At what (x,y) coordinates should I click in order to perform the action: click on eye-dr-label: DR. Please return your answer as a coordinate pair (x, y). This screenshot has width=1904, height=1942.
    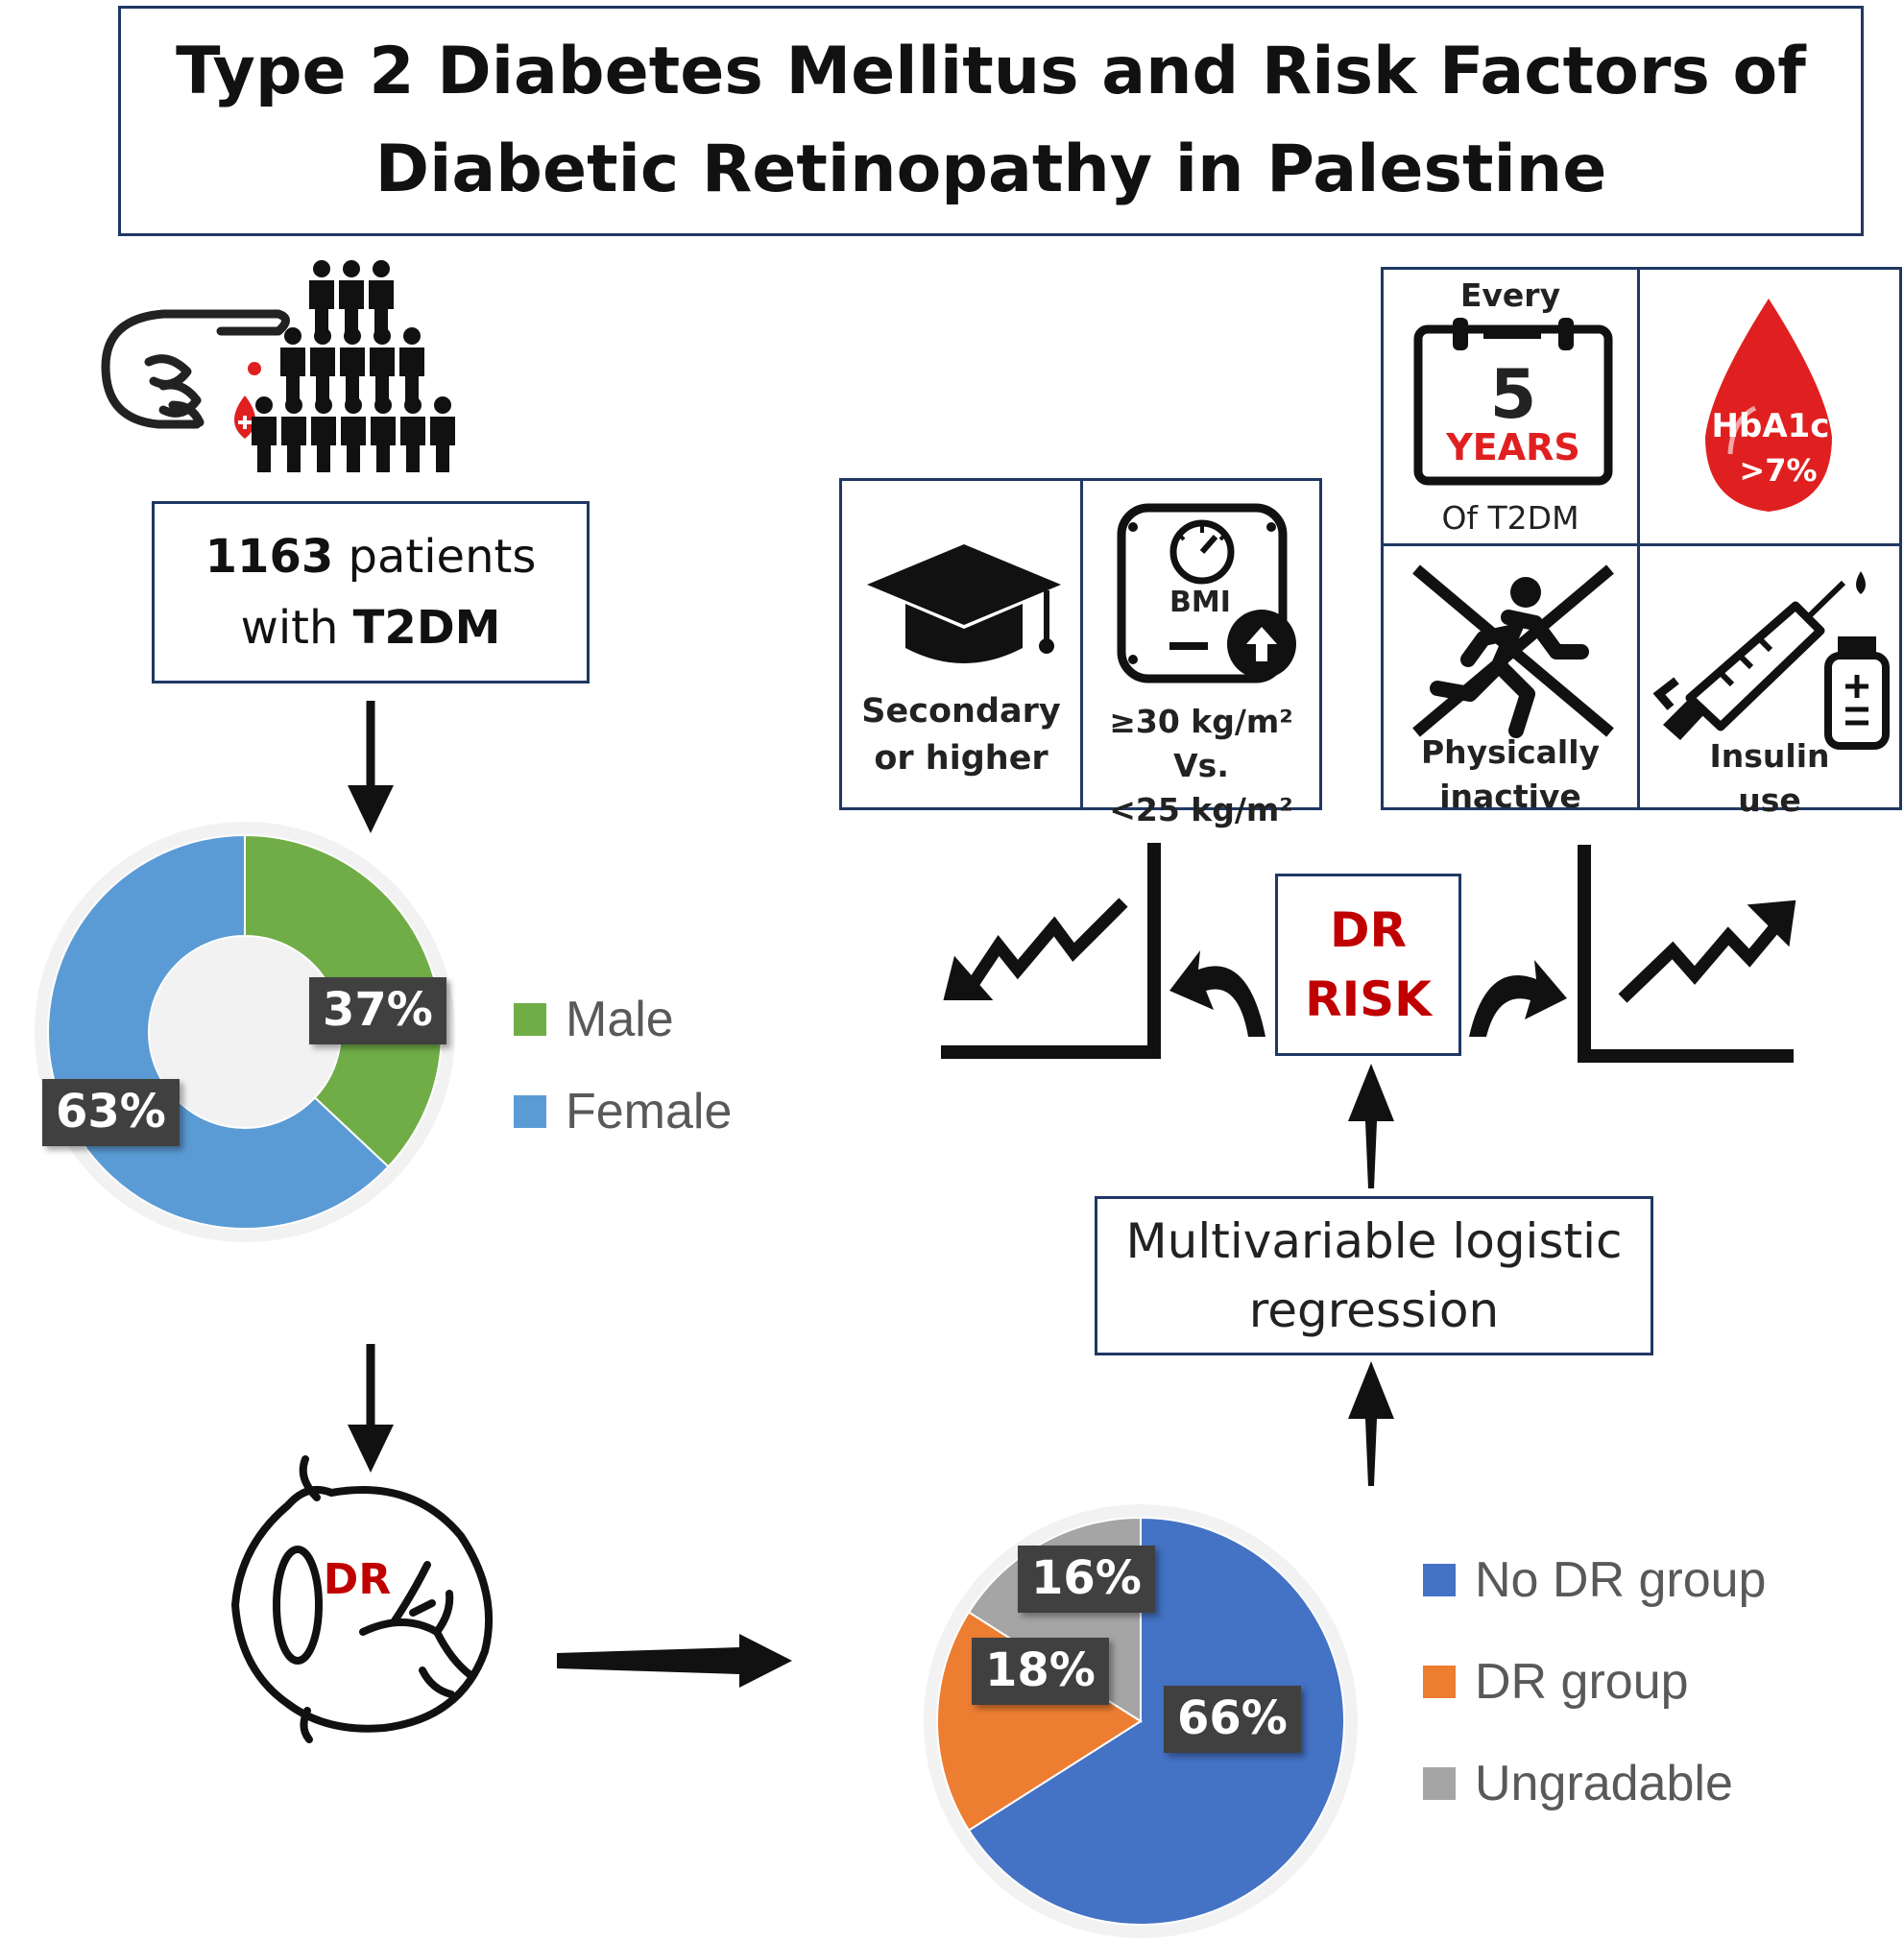
    Looking at the image, I should click on (358, 1580).